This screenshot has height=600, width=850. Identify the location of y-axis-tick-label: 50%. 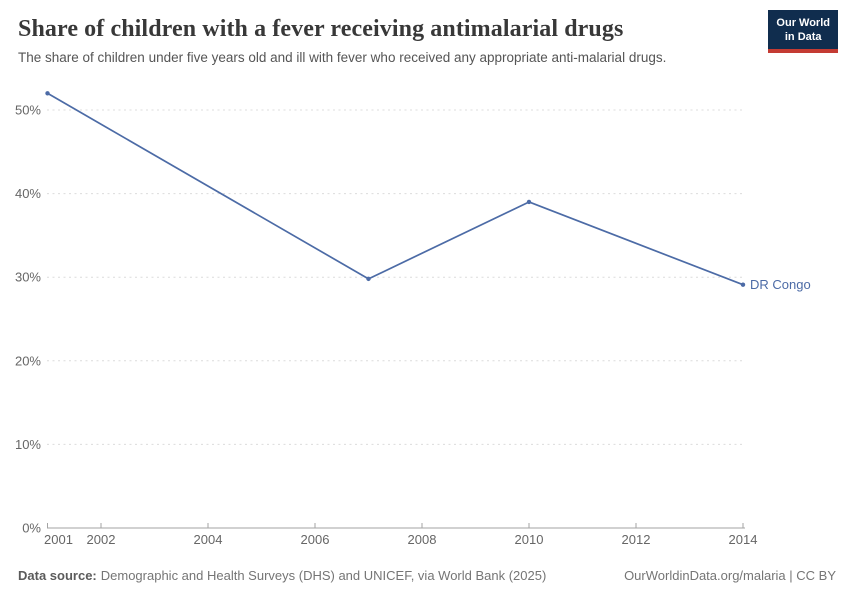
(28, 110).